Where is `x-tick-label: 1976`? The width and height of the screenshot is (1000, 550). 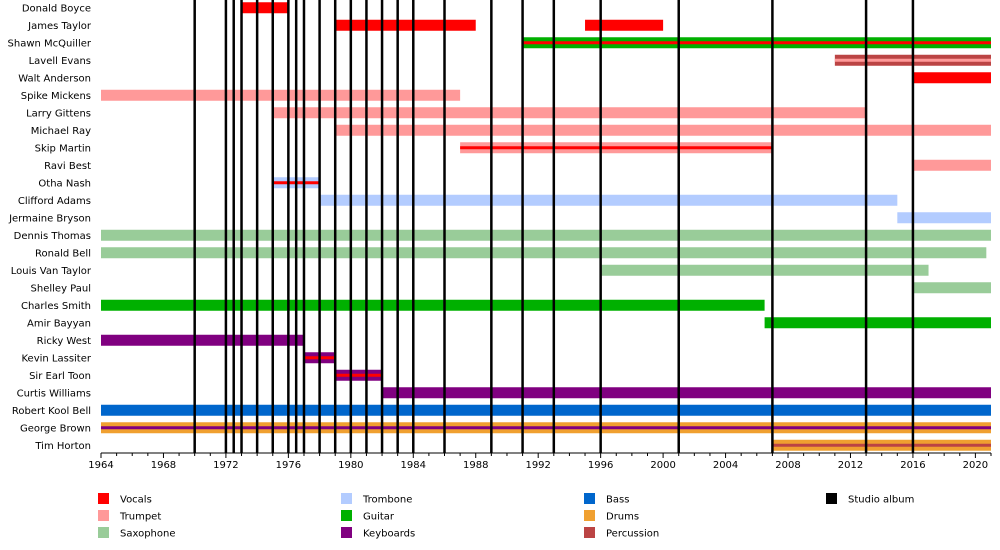
x-tick-label: 1976 is located at coordinates (288, 465).